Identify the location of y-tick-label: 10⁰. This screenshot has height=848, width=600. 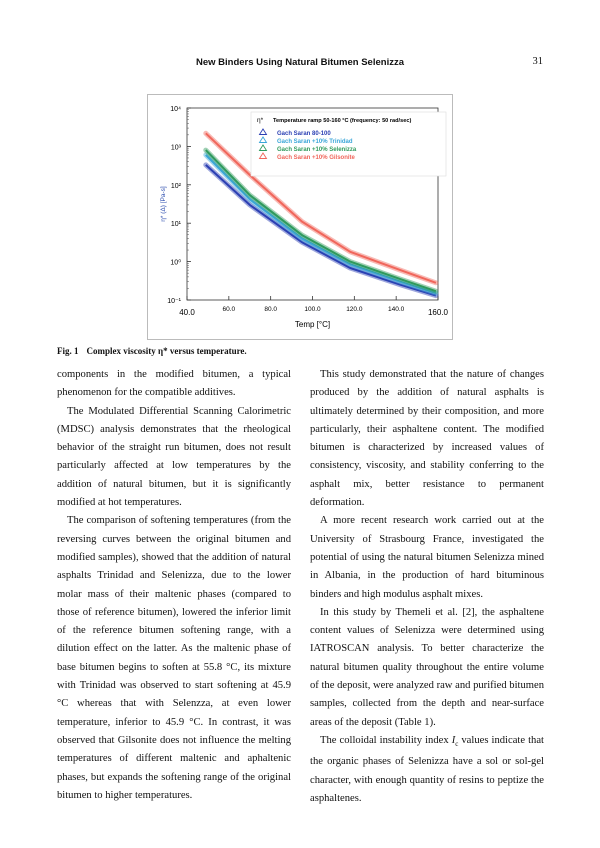
(175, 263).